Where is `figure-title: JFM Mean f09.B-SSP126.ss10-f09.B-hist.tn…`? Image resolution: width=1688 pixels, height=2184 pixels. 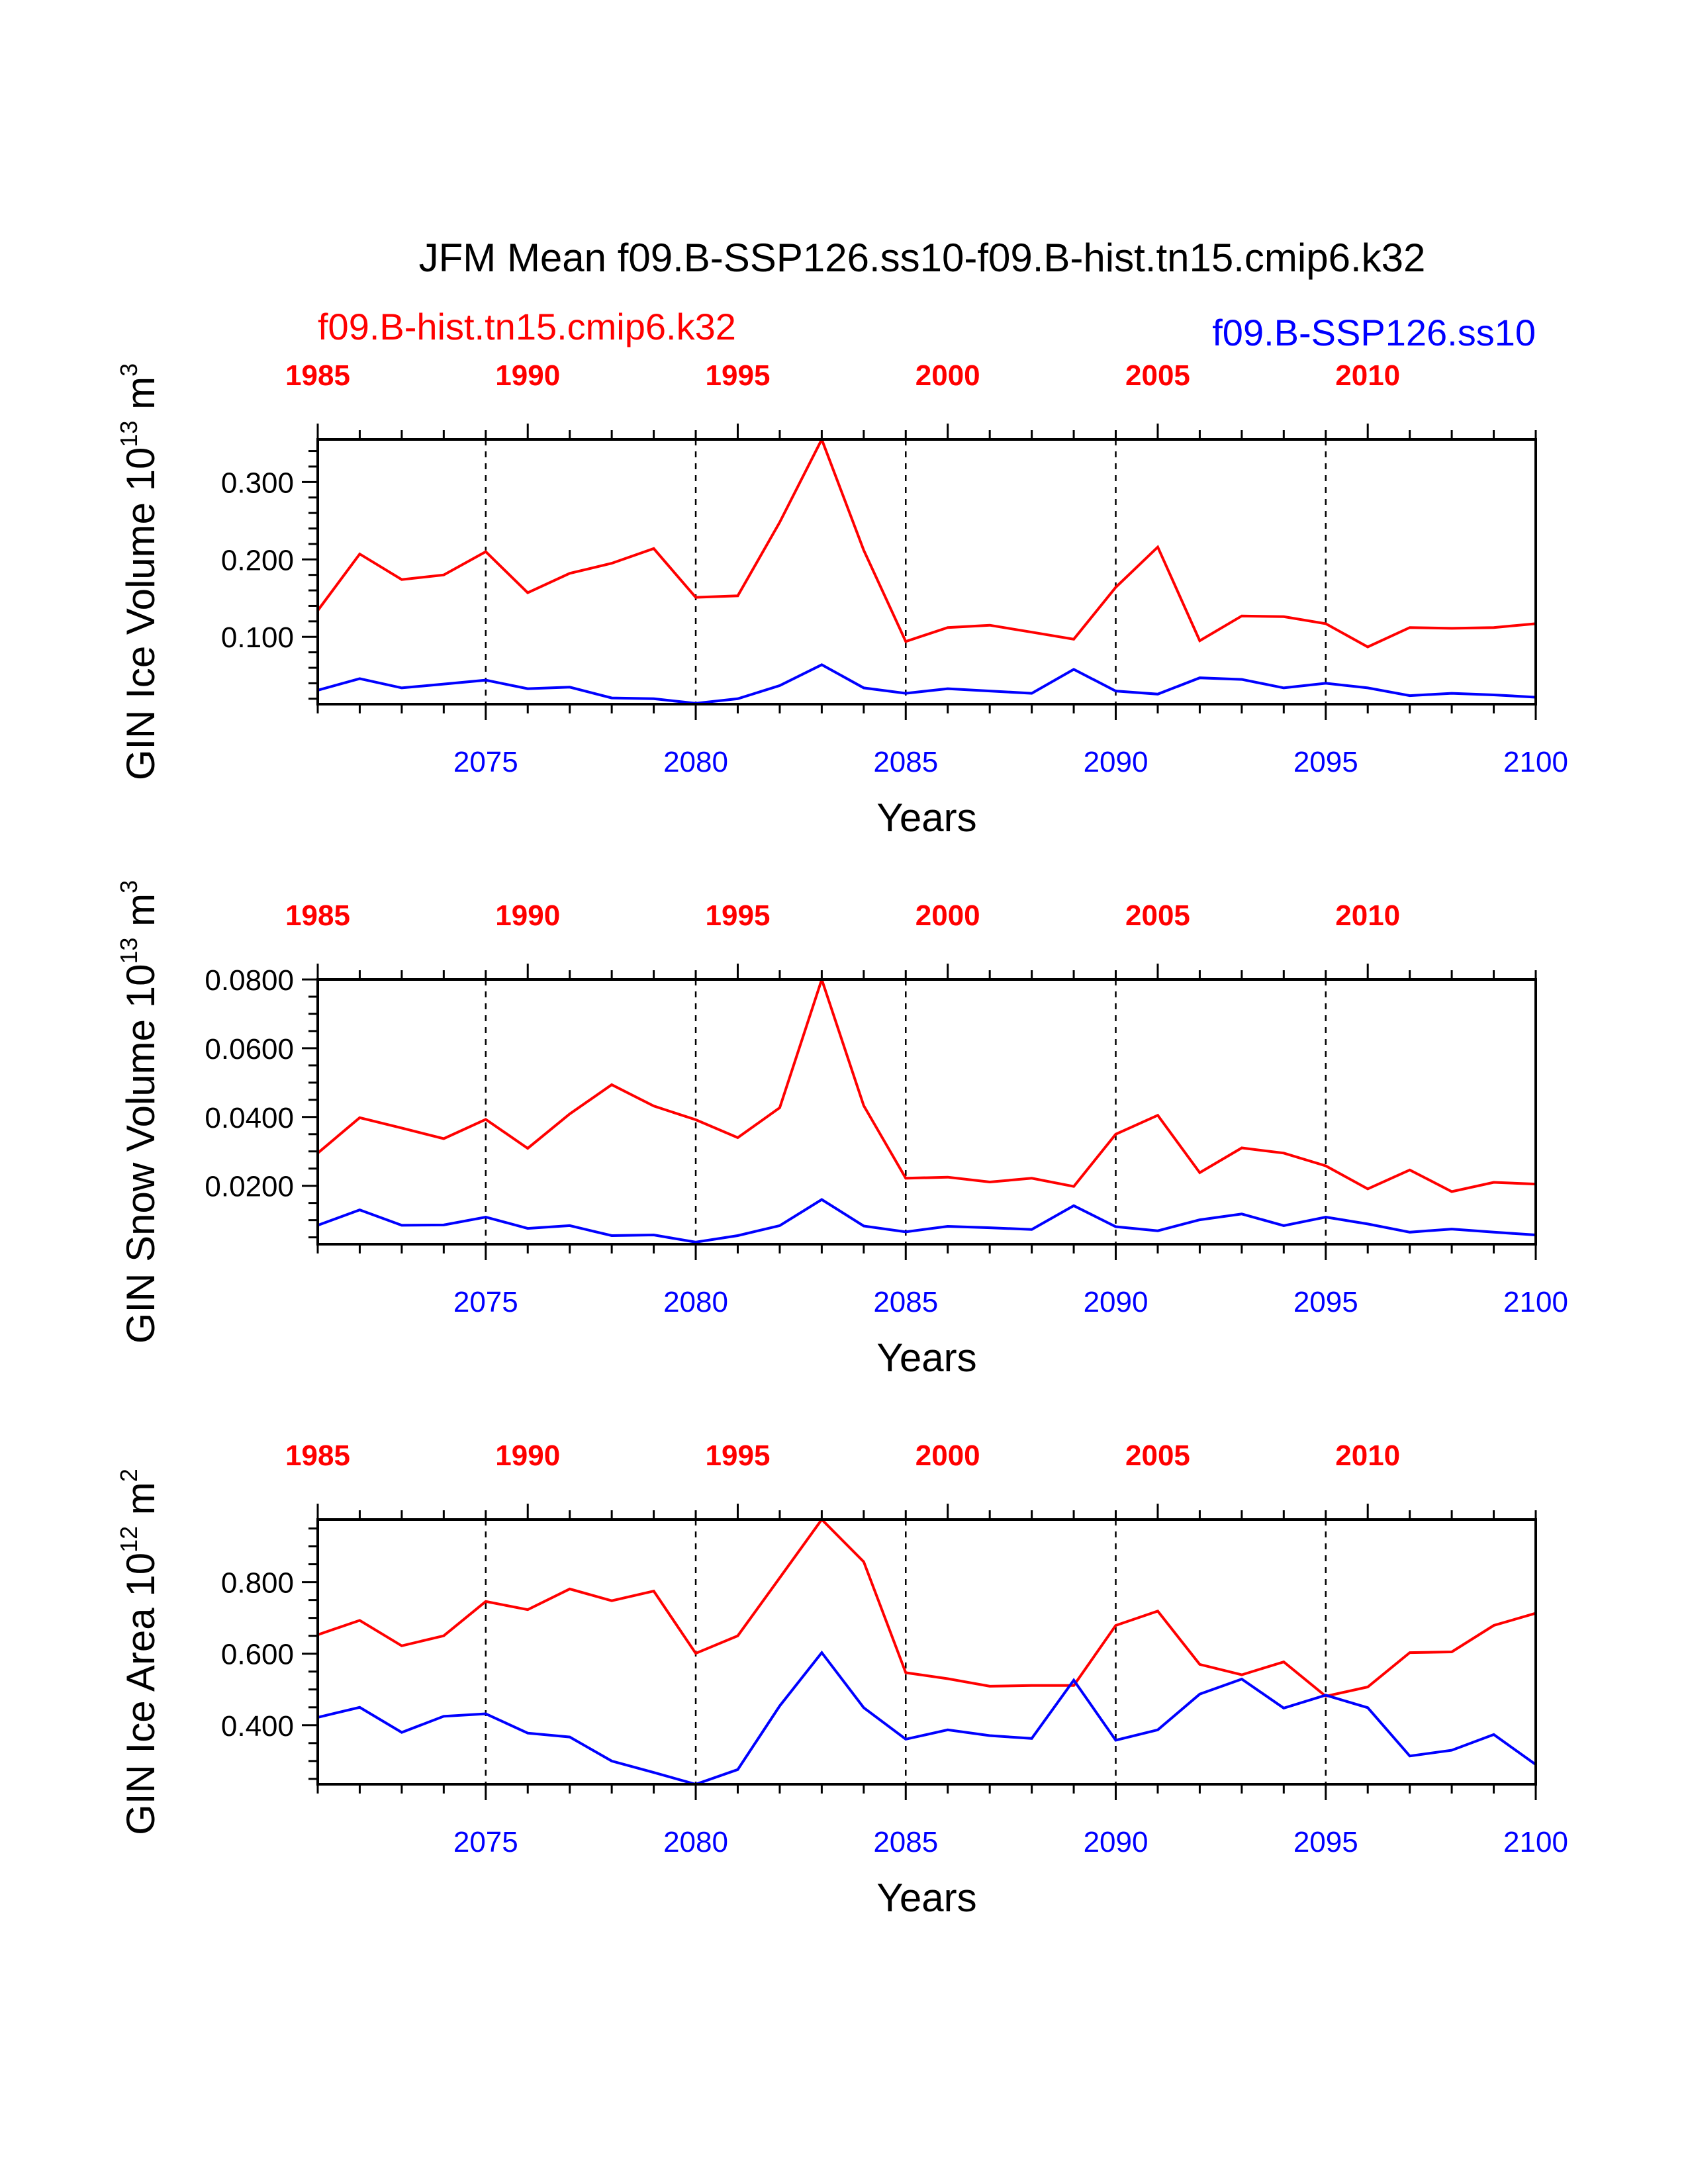
figure-title: JFM Mean f09.B-SSP126.ss10-f09.B-hist.tn… is located at coordinates (922, 258).